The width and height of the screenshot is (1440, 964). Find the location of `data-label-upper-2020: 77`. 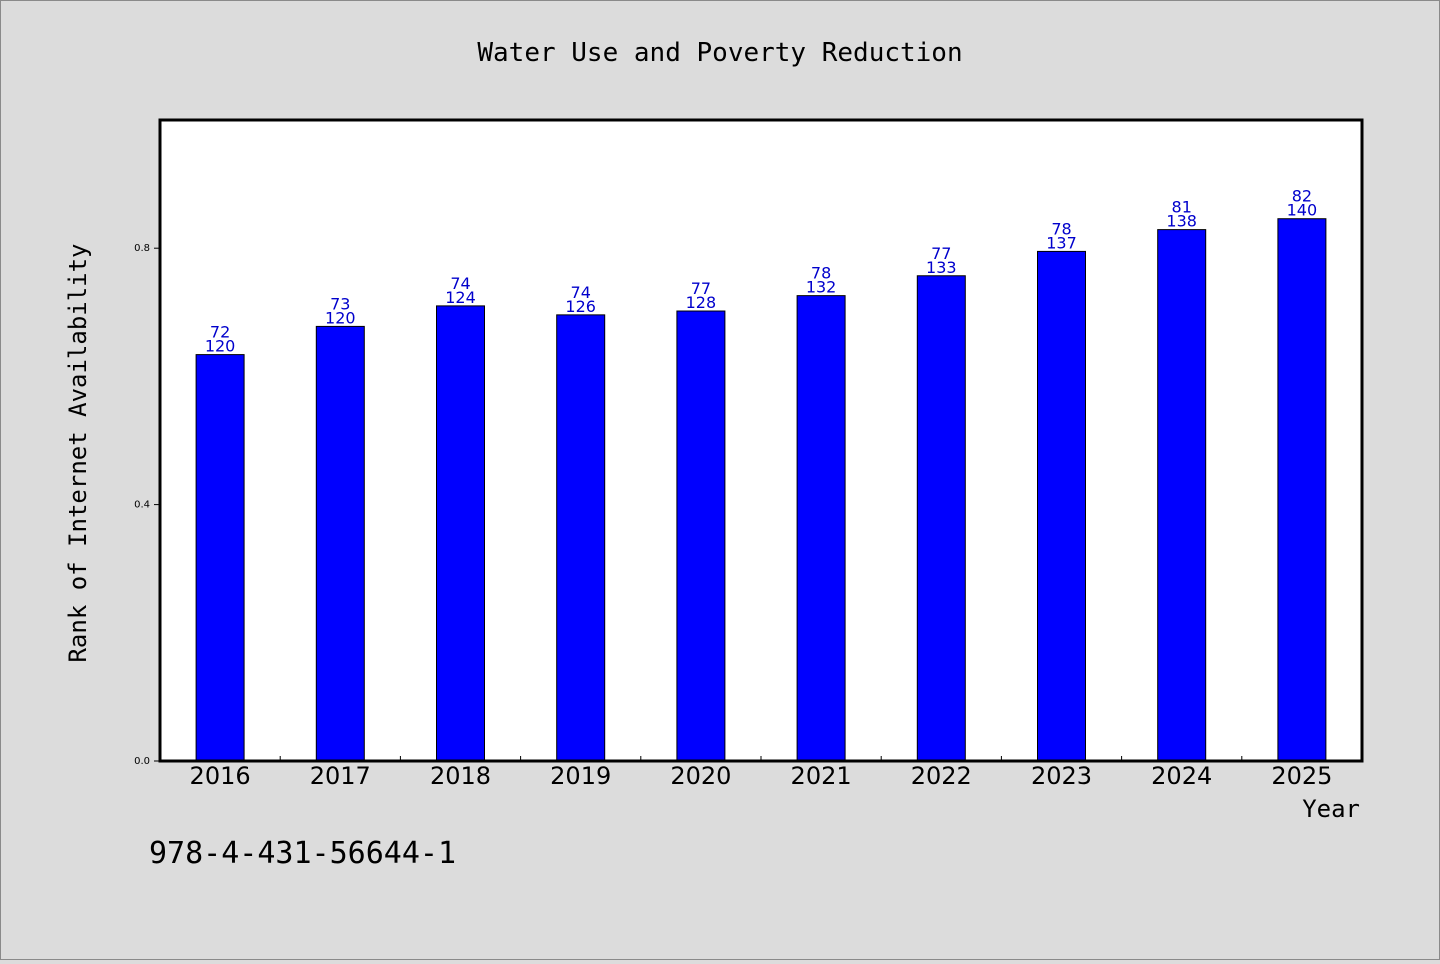

data-label-upper-2020: 77 is located at coordinates (701, 288).